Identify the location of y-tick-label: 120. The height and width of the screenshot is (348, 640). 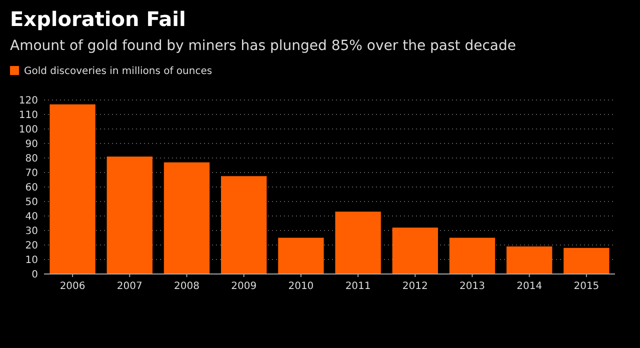
(28, 101).